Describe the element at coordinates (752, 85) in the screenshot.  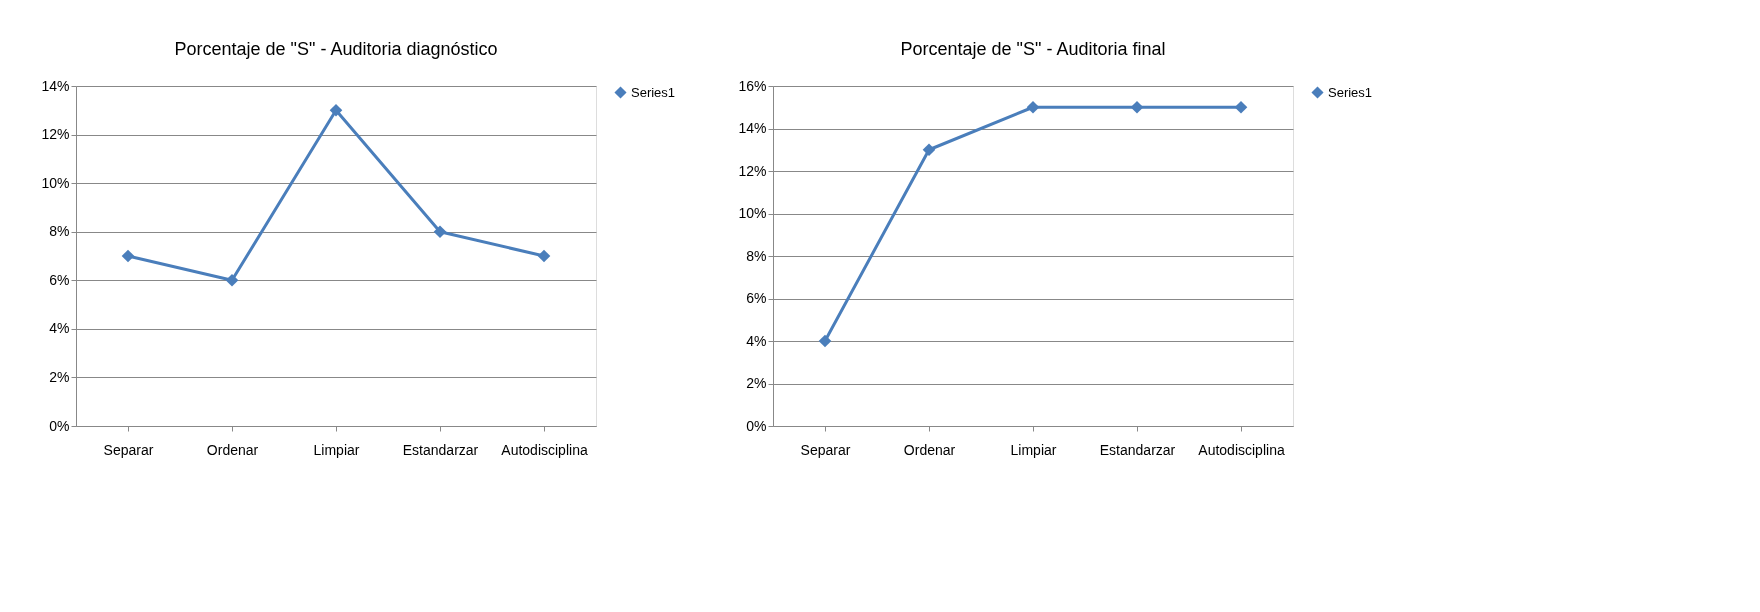
I see `y-tick-label: 16%` at that location.